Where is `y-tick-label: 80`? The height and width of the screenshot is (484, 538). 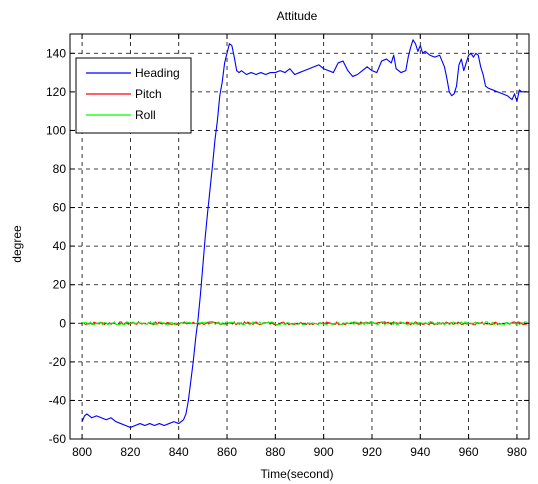
y-tick-label: 80 is located at coordinates (60, 169).